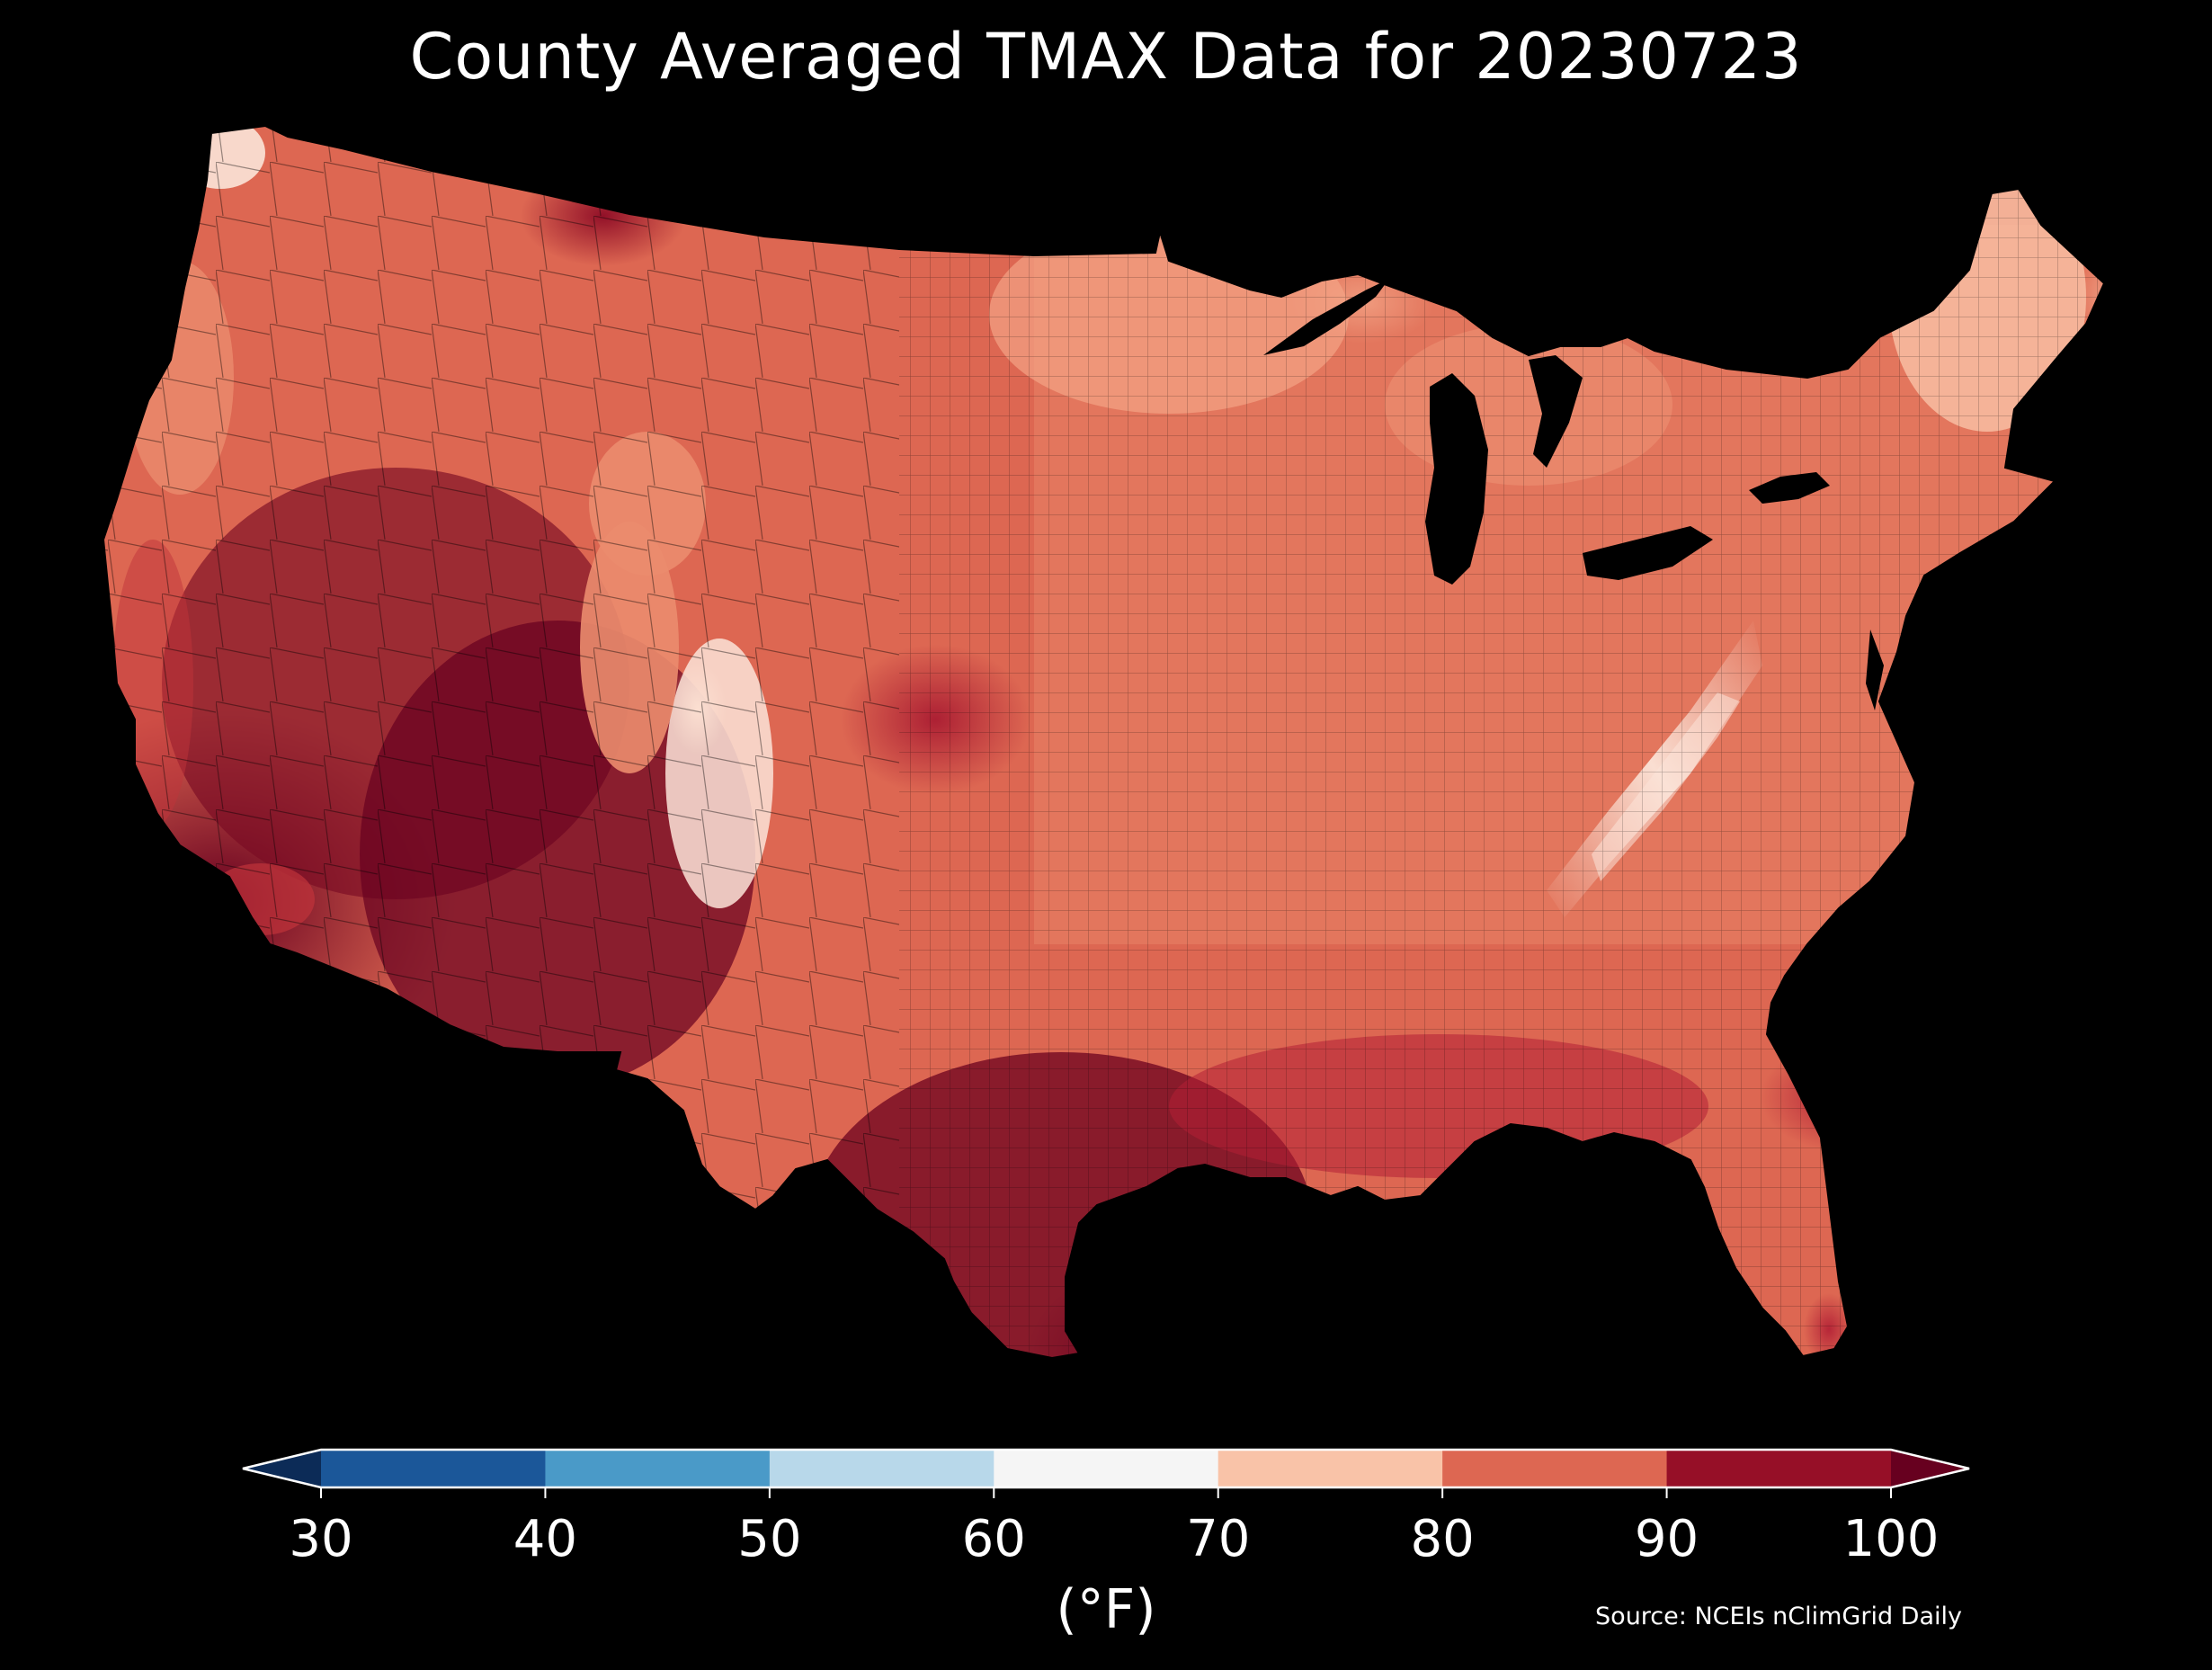  What do you see at coordinates (769, 1539) in the screenshot?
I see `colorbar-tick-label: 50` at bounding box center [769, 1539].